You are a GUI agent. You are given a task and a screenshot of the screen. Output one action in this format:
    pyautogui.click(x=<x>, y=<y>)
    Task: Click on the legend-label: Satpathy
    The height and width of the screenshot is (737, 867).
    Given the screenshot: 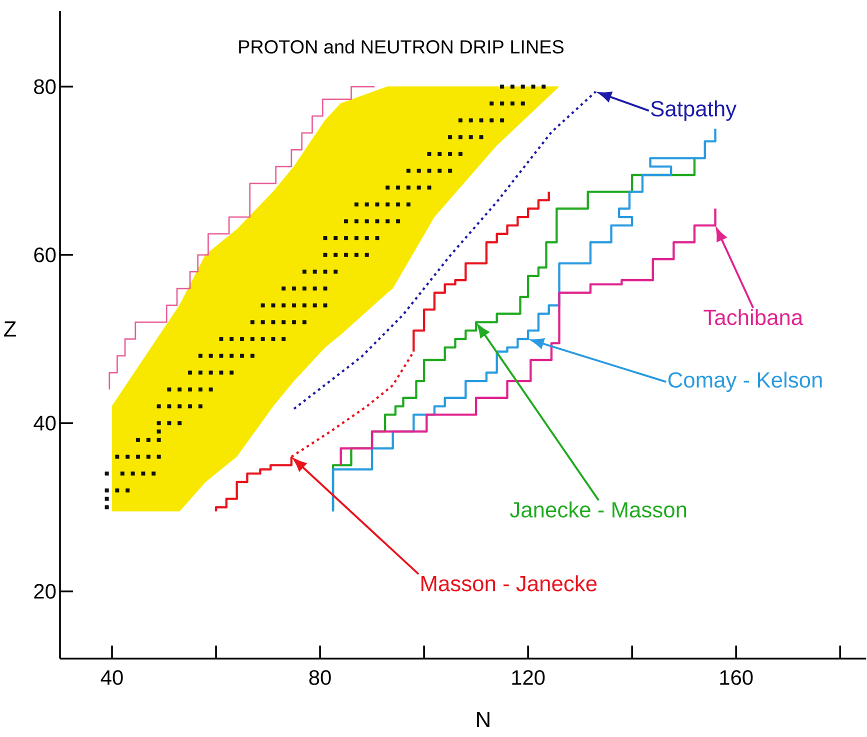 What is the action you would take?
    pyautogui.click(x=694, y=110)
    